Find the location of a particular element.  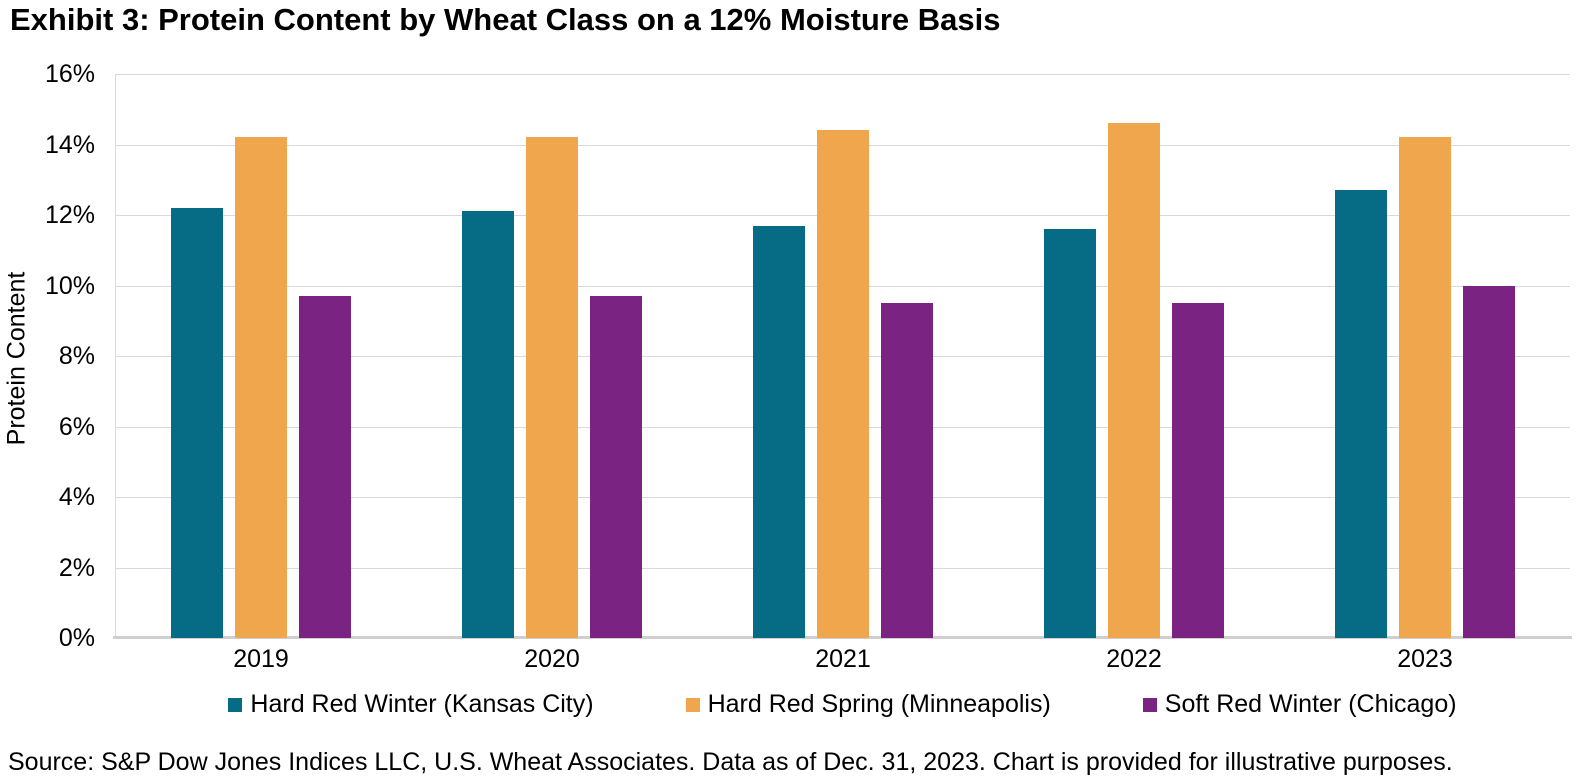

bar-hard-red-winter-2023 is located at coordinates (1360, 414).